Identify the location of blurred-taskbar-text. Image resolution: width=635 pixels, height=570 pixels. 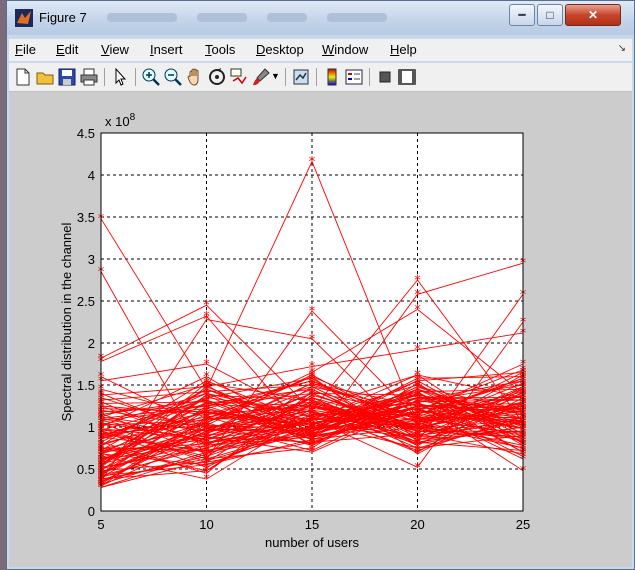
(142, 17).